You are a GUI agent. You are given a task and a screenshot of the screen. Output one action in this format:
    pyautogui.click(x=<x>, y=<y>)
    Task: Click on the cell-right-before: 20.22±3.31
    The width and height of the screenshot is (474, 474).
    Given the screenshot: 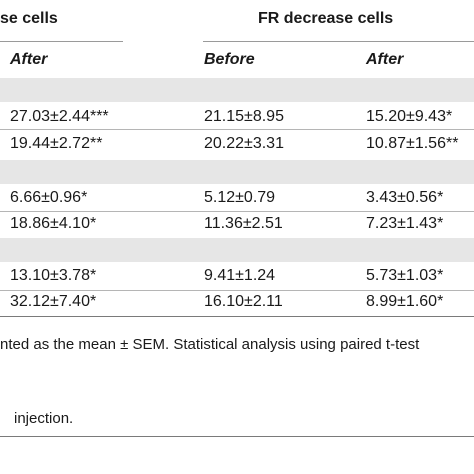 What is the action you would take?
    pyautogui.click(x=244, y=143)
    